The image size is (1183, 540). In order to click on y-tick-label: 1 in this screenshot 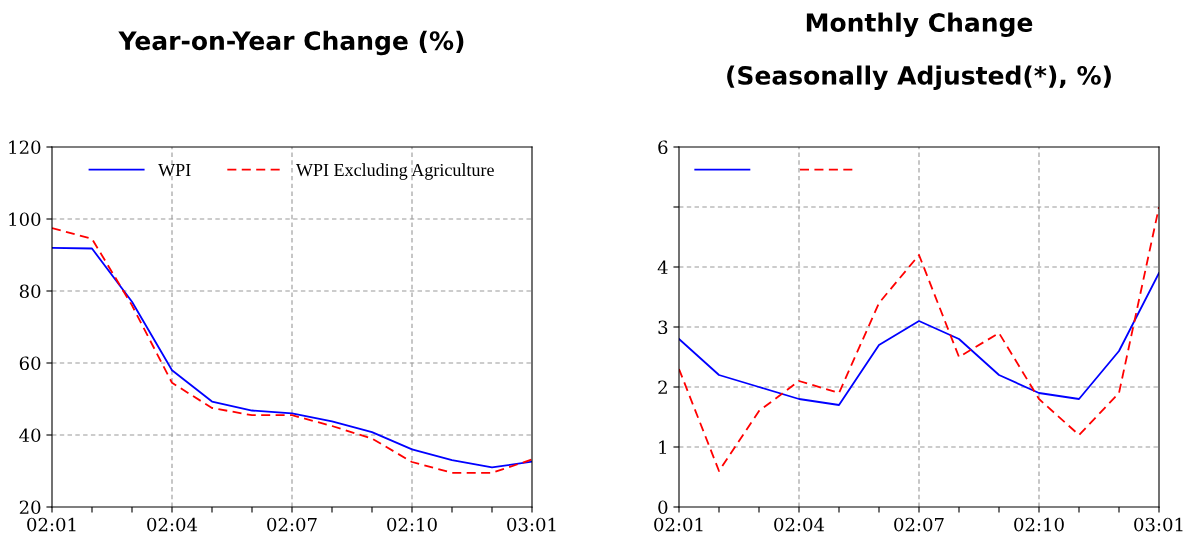, I will do `click(663, 447)`.